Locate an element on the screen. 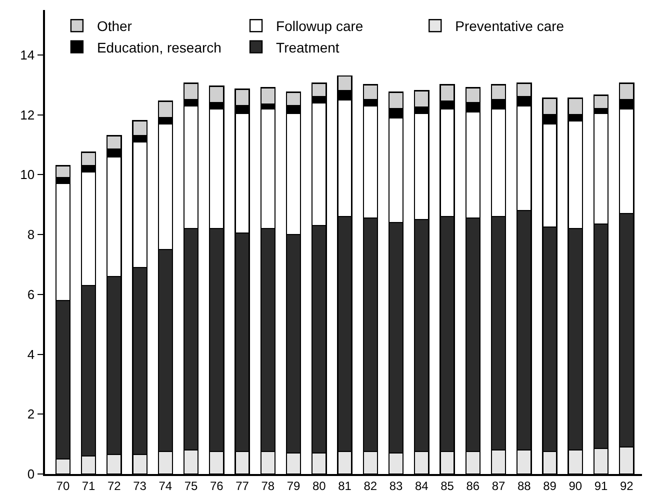  y-tick-label: 14 is located at coordinates (27, 54).